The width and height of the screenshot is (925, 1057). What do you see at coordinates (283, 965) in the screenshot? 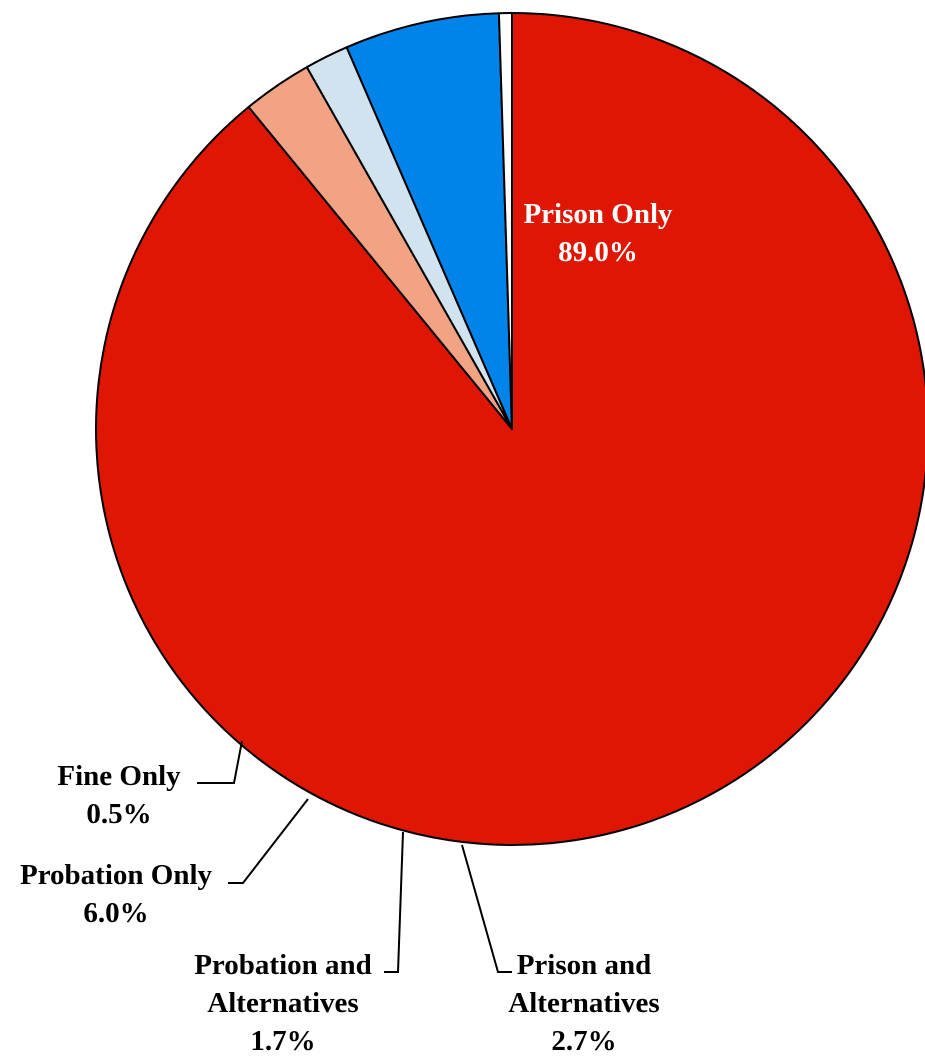
I see `label-probation-alternatives: Probation and` at bounding box center [283, 965].